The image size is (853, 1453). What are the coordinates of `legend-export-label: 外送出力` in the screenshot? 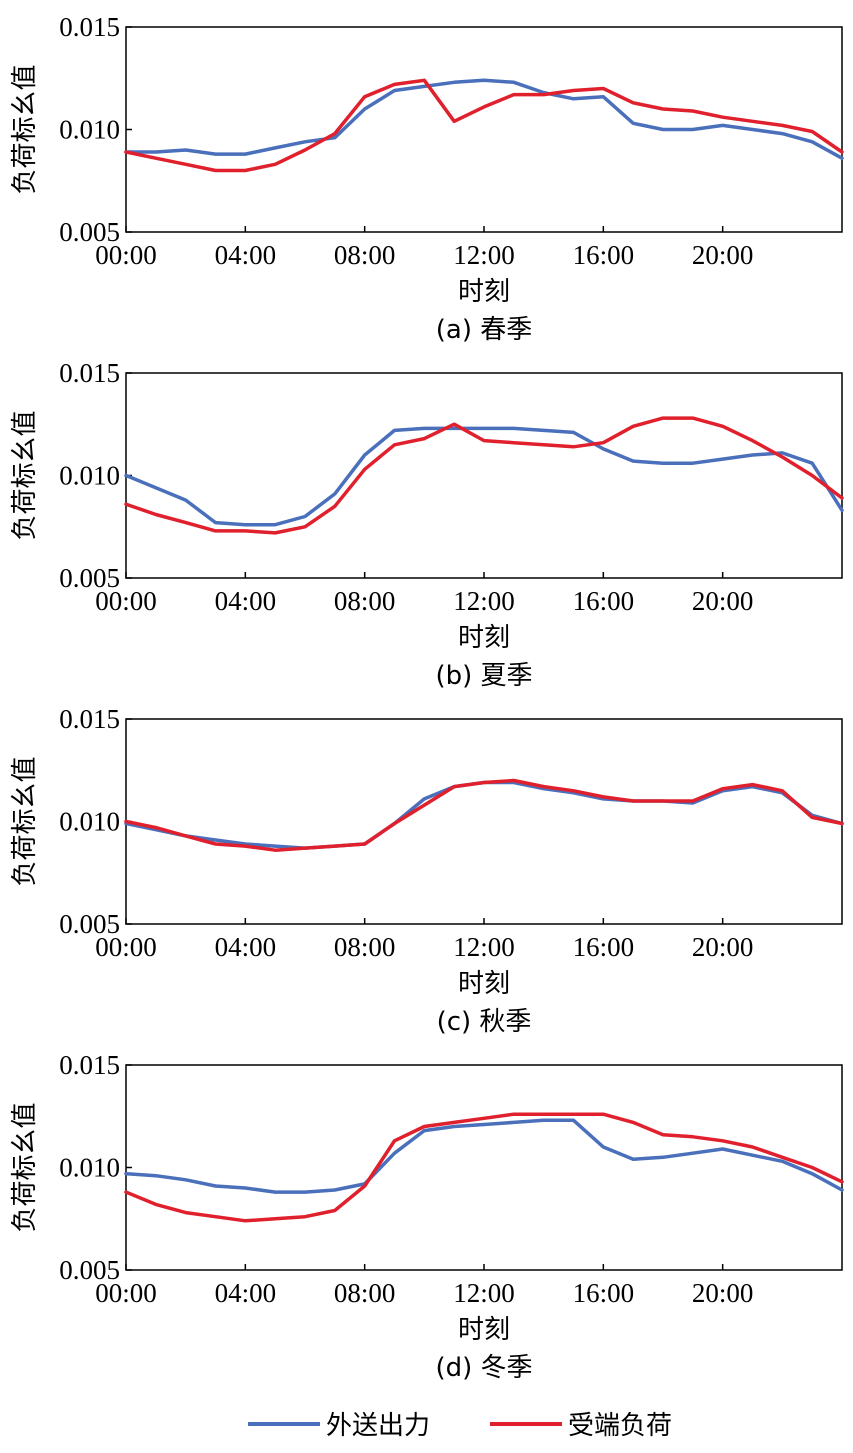 It's located at (378, 1426).